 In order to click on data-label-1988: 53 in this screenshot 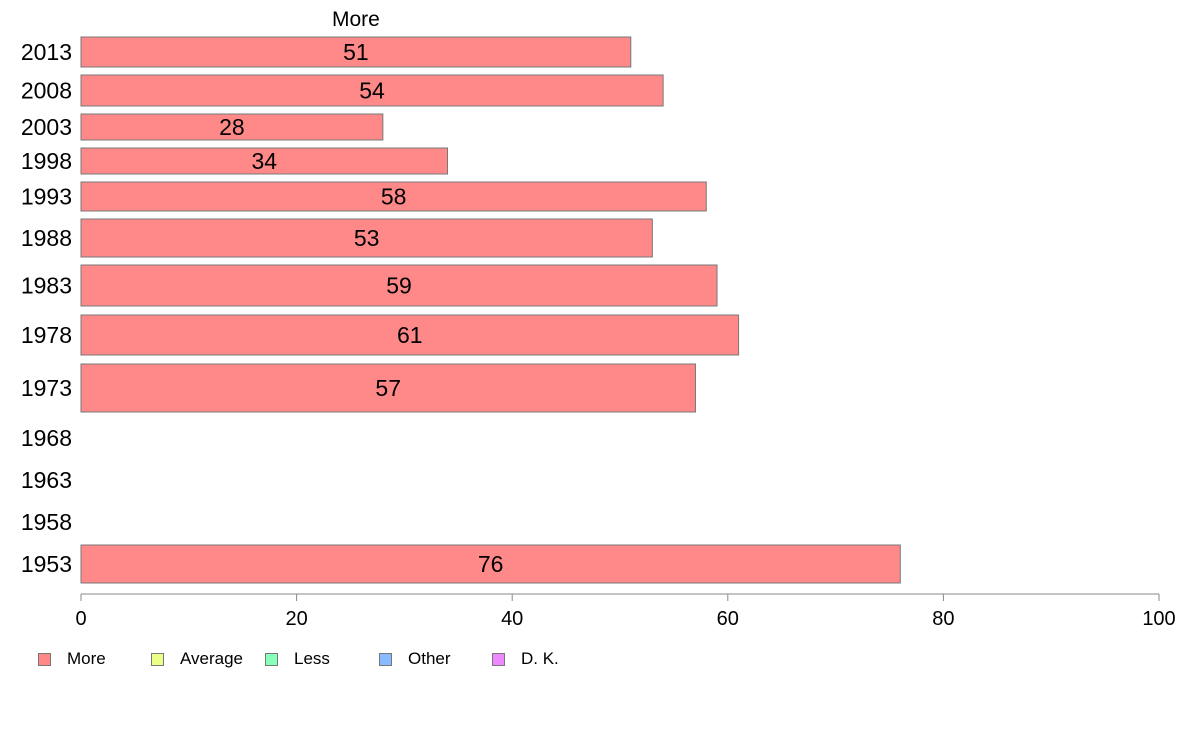, I will do `click(367, 238)`.